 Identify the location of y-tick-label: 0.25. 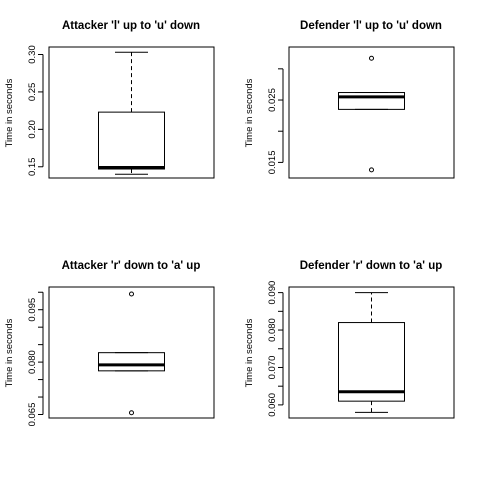
(32, 92).